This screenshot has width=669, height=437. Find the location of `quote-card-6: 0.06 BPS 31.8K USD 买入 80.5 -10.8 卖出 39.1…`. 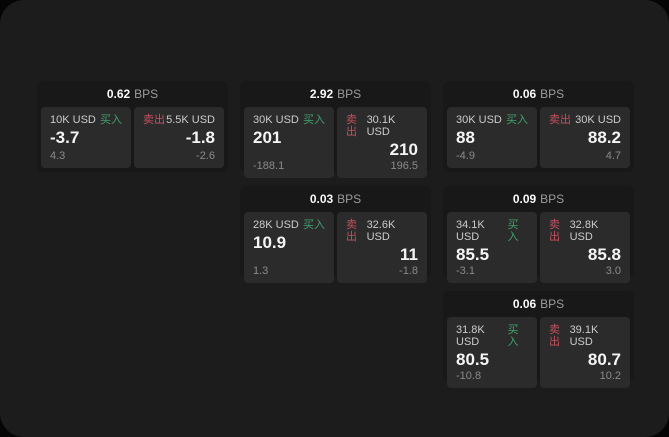

quote-card-6: 0.06 BPS 31.8K USD 买入 80.5 -10.8 卖出 39.1… is located at coordinates (538, 339).